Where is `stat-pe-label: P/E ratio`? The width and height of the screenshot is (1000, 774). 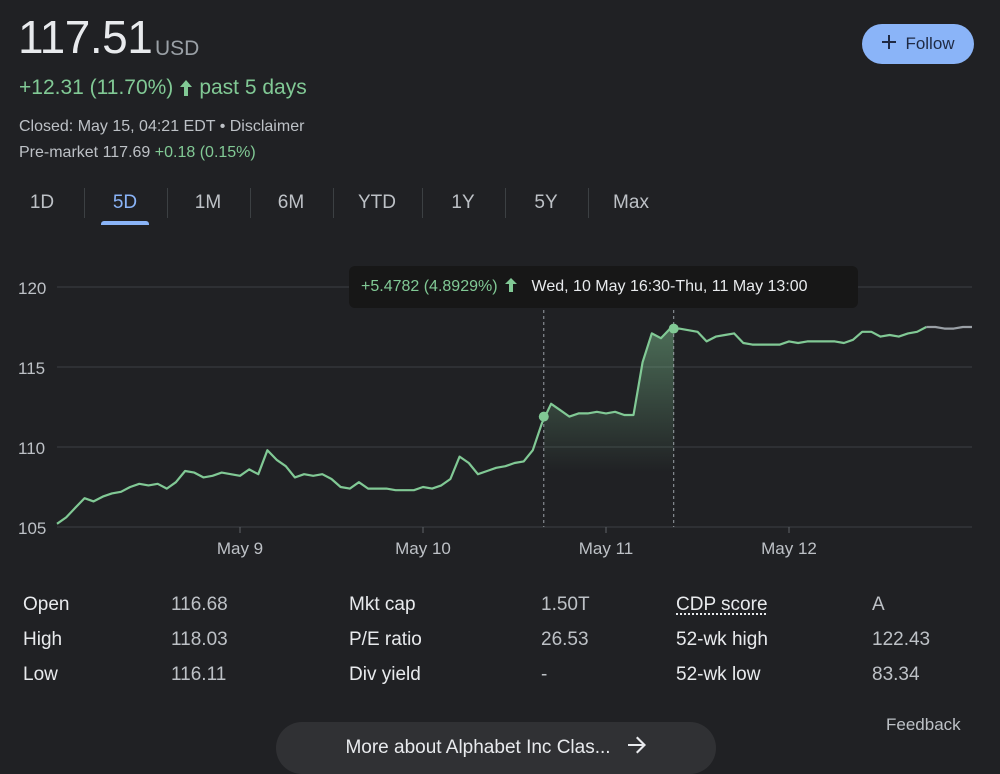 stat-pe-label: P/E ratio is located at coordinates (385, 639).